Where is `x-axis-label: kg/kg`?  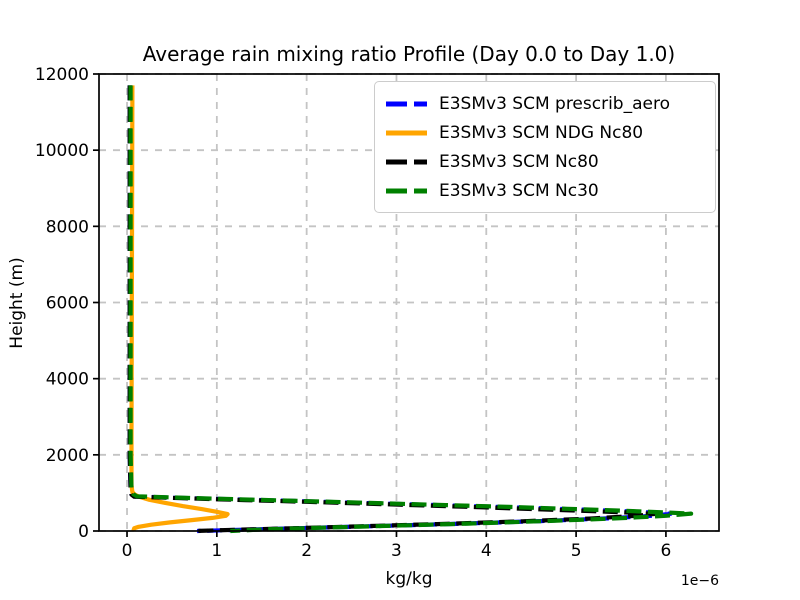 x-axis-label: kg/kg is located at coordinates (409, 579).